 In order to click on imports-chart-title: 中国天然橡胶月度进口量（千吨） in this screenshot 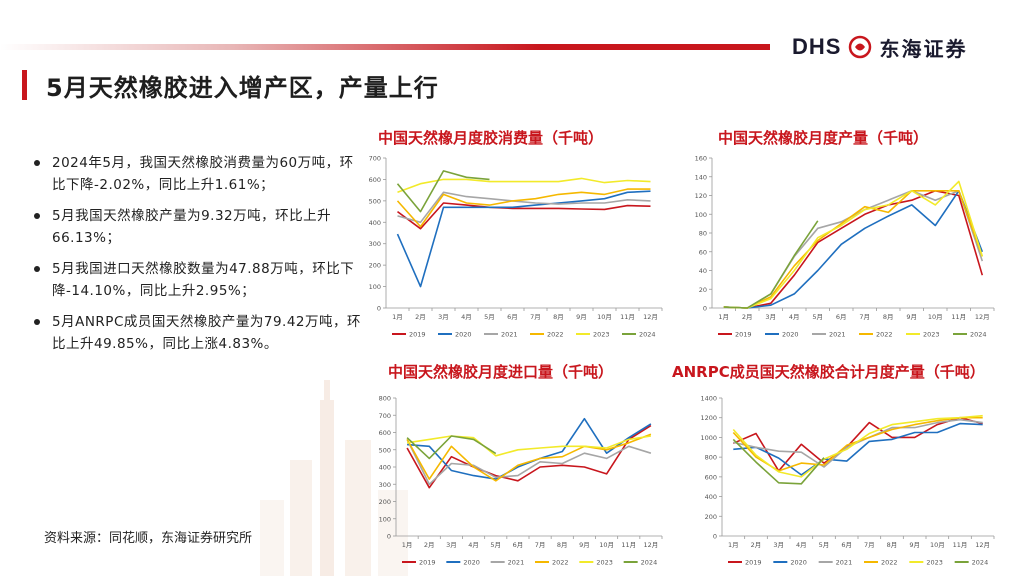, I will do `click(501, 372)`.